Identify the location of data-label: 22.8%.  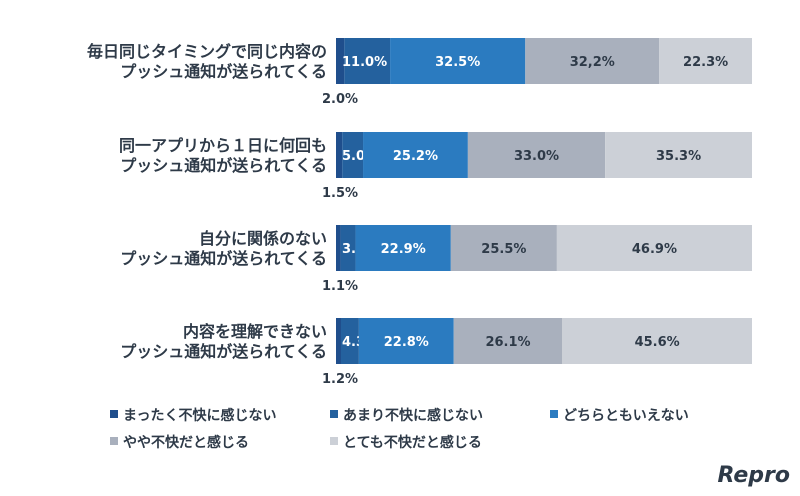
(406, 342).